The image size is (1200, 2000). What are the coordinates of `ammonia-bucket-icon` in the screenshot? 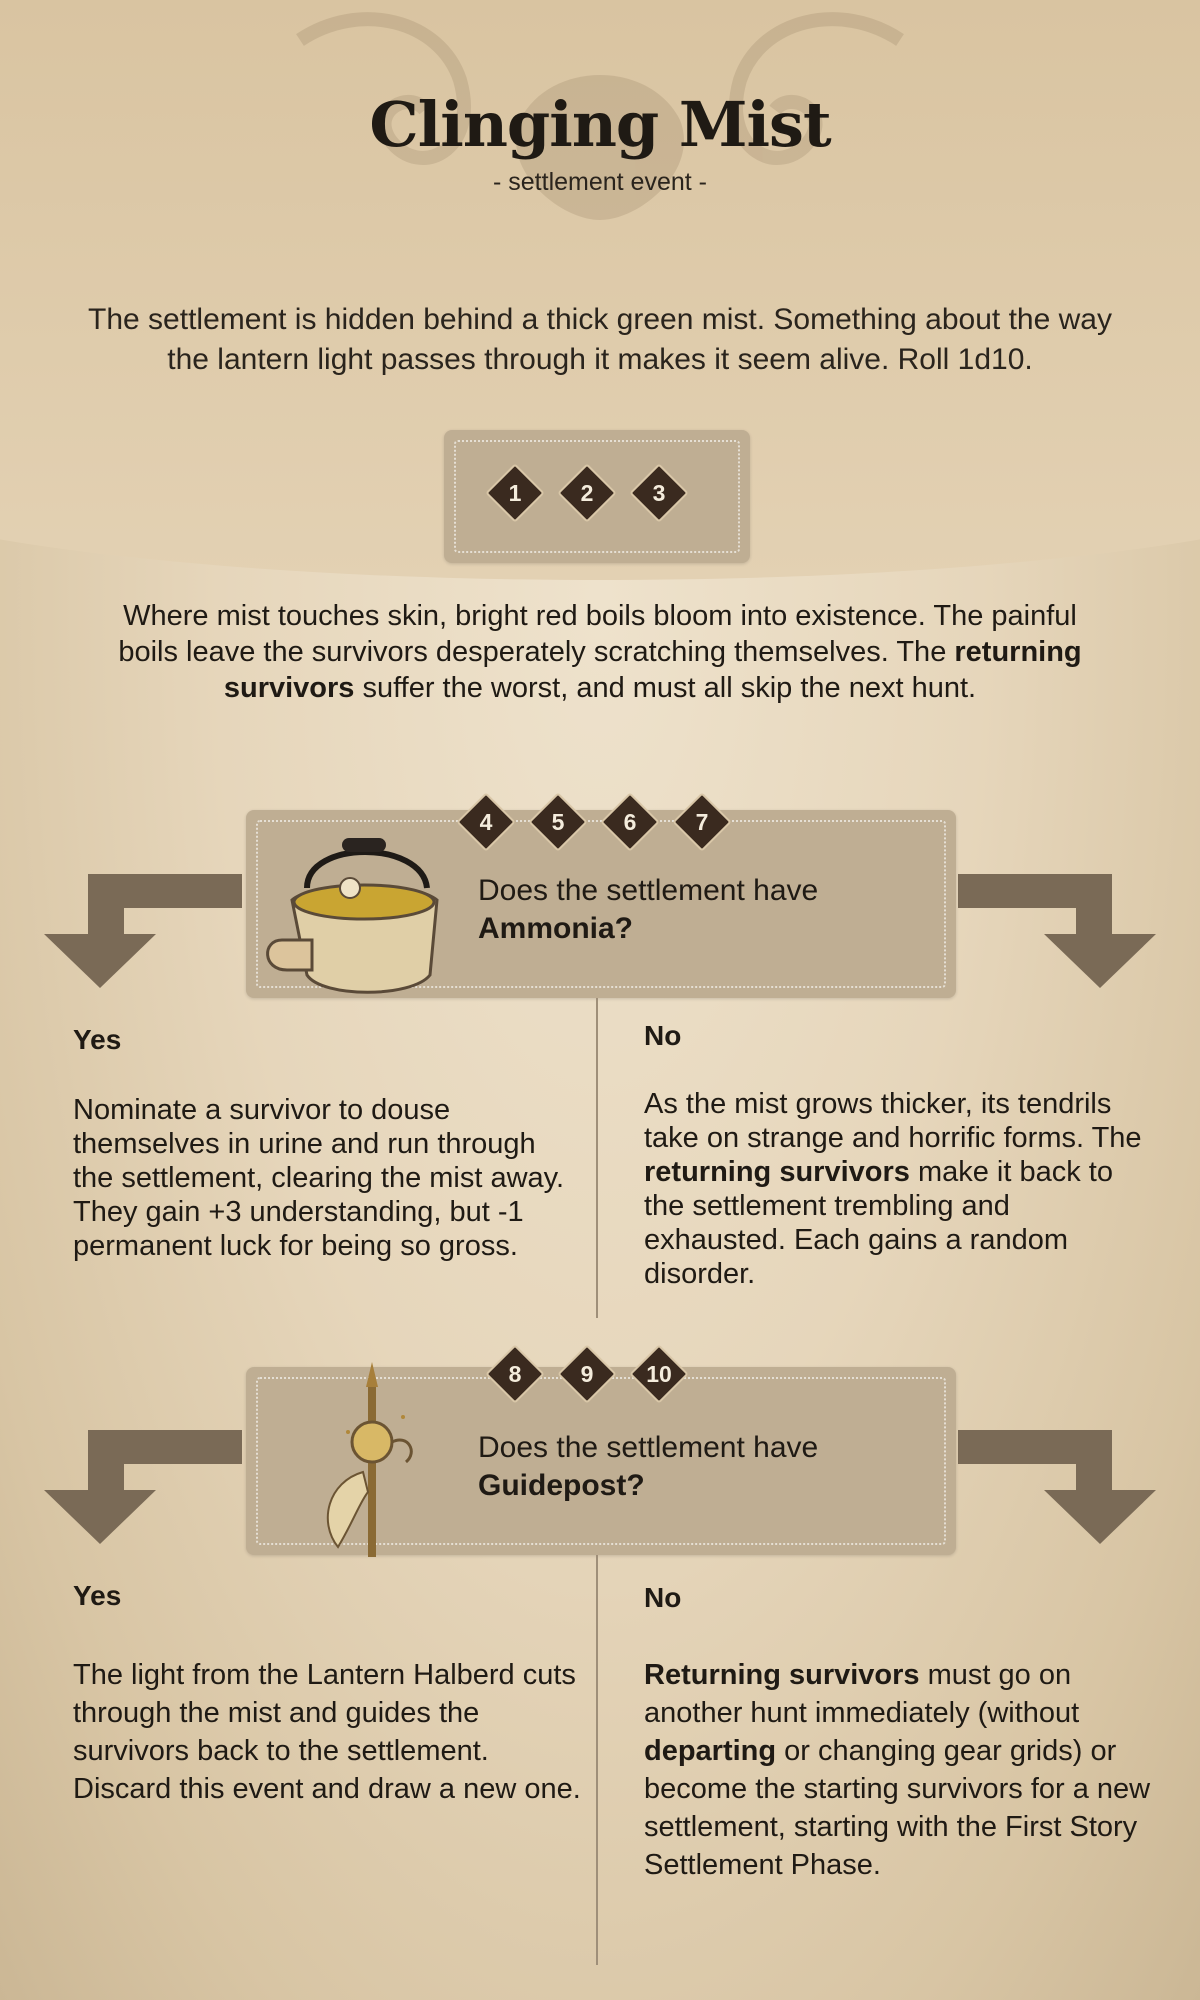 It's located at (352, 916).